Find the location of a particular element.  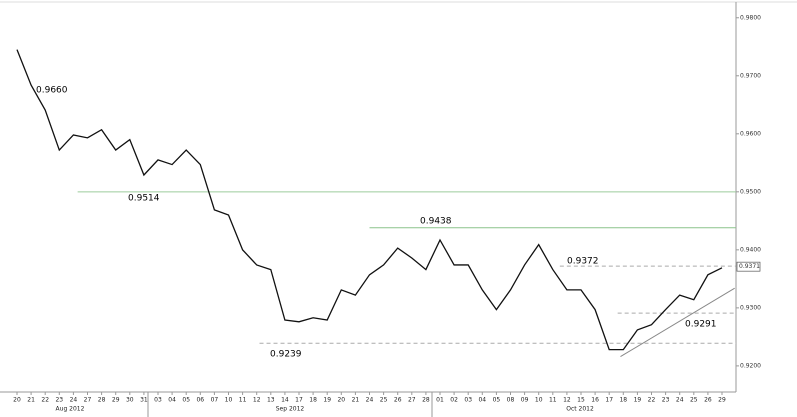

annotation: 0.9239 is located at coordinates (286, 355).